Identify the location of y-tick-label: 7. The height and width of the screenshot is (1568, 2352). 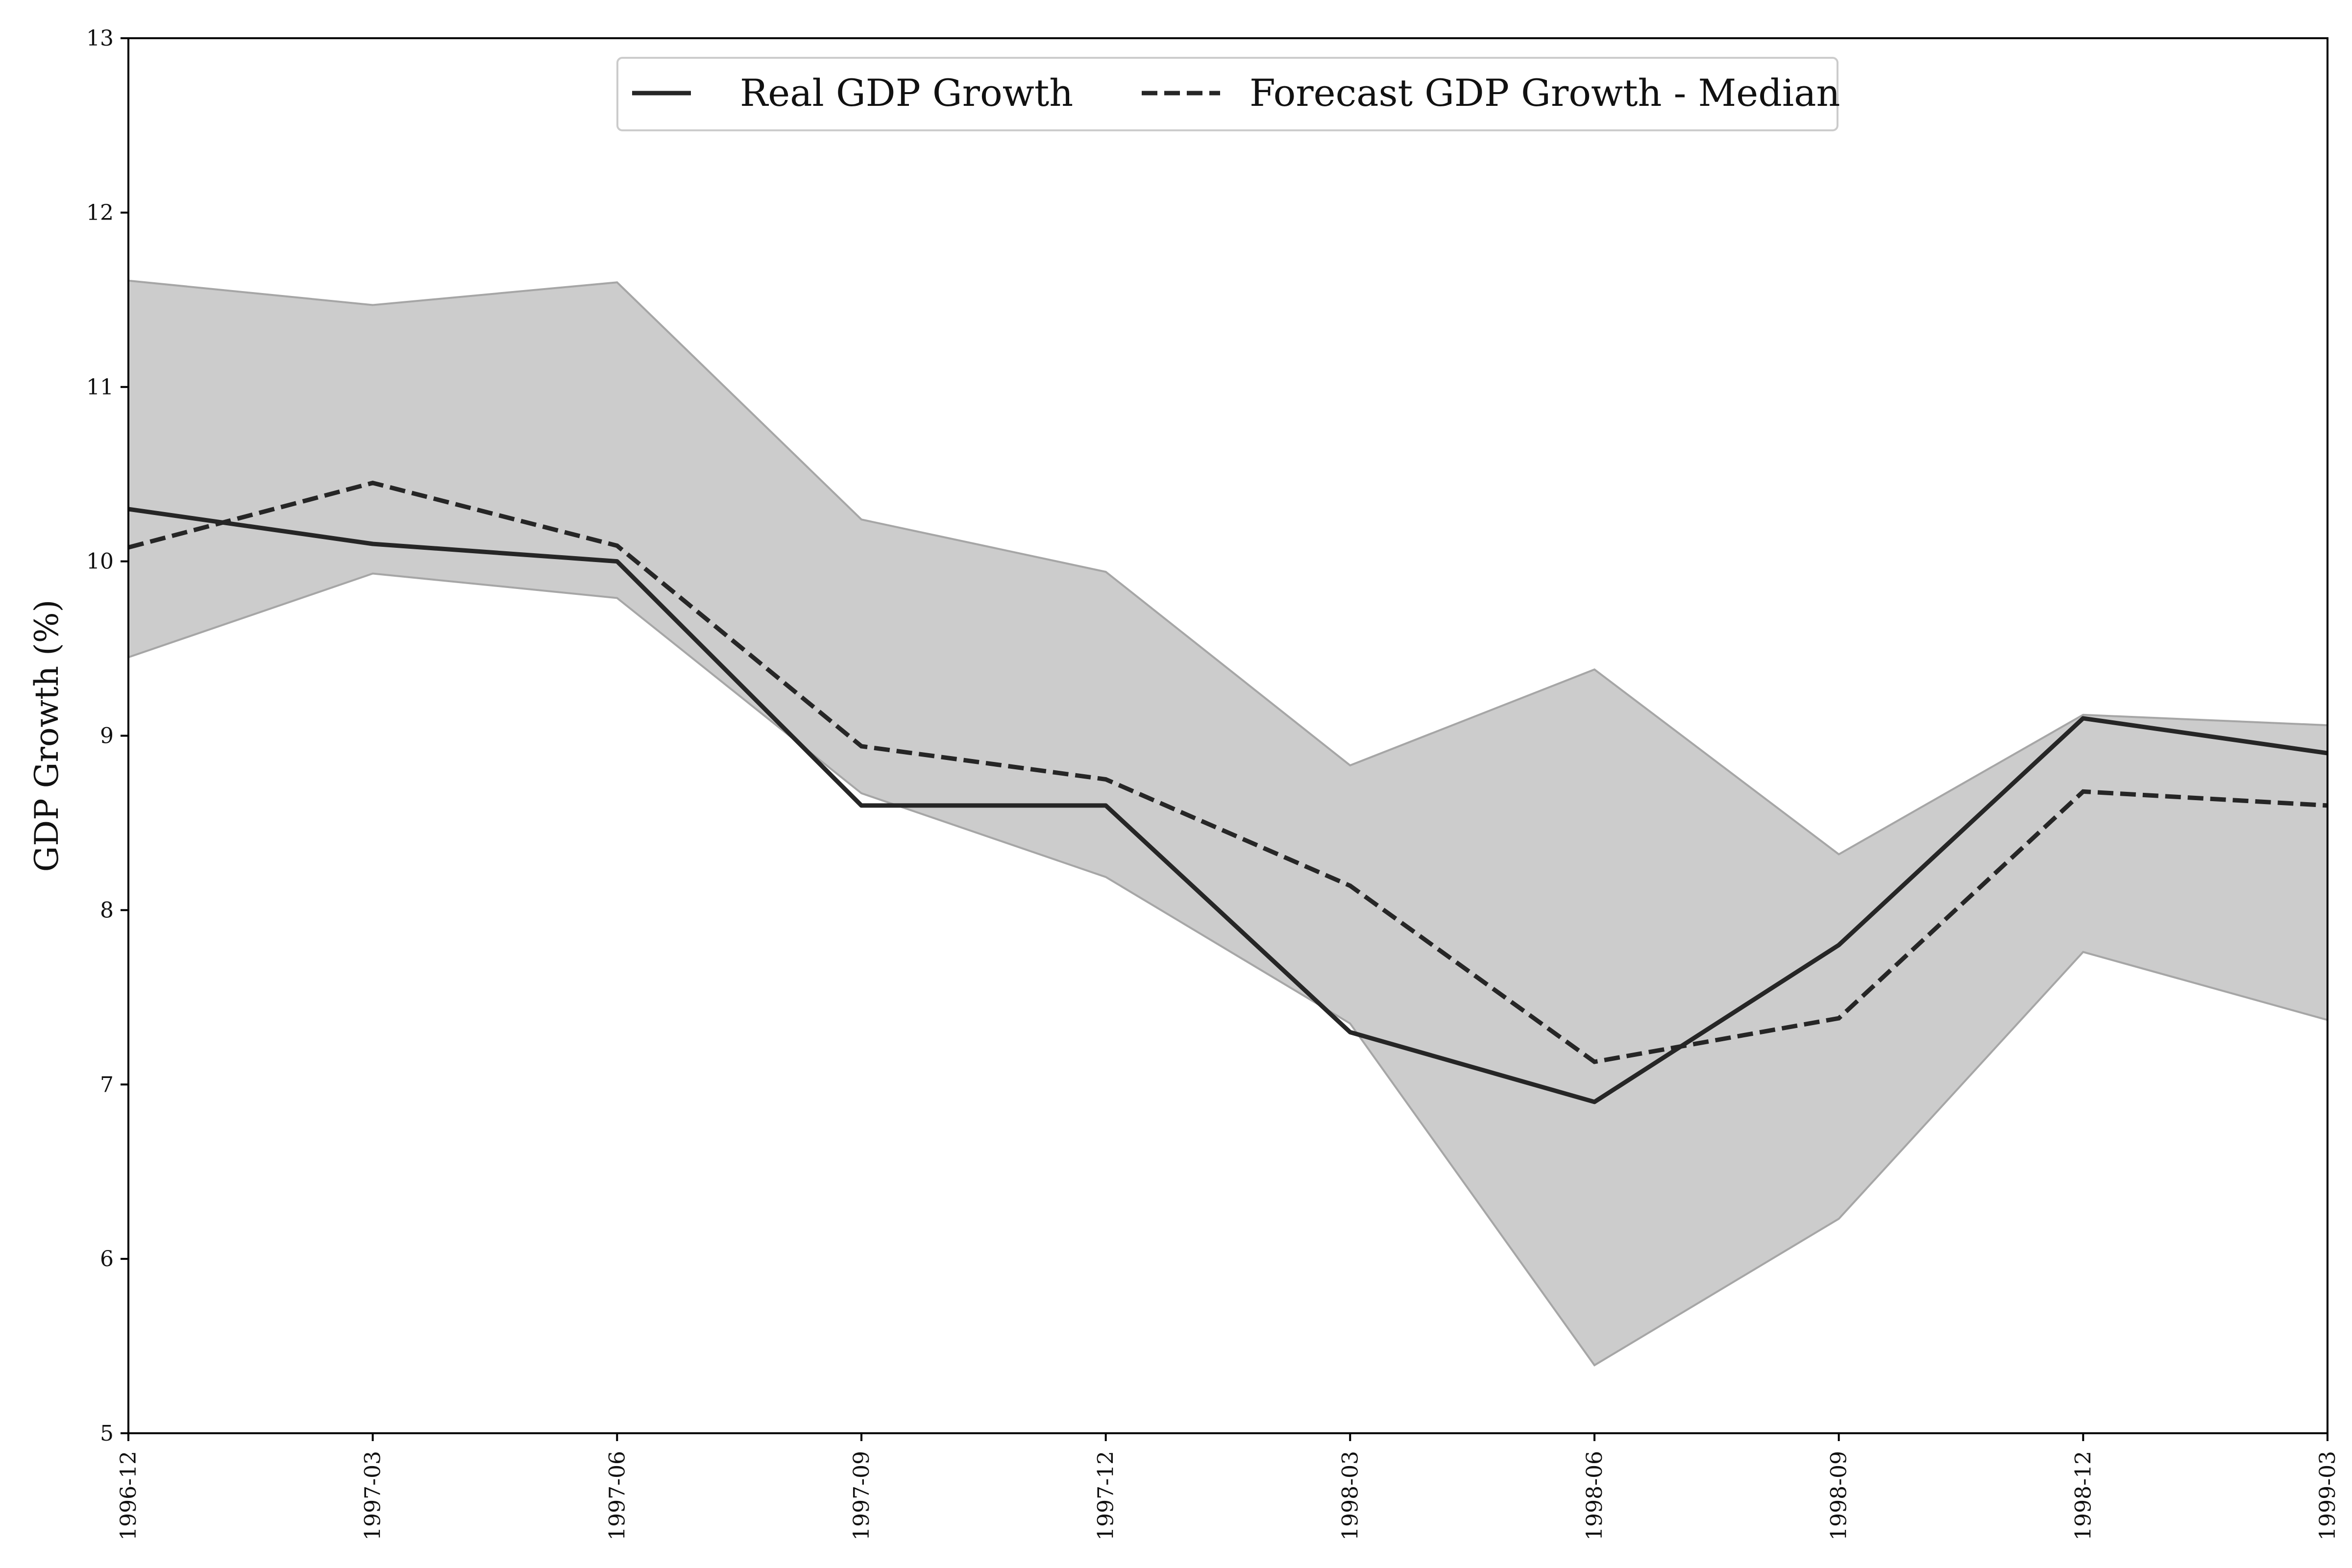
(107, 1084).